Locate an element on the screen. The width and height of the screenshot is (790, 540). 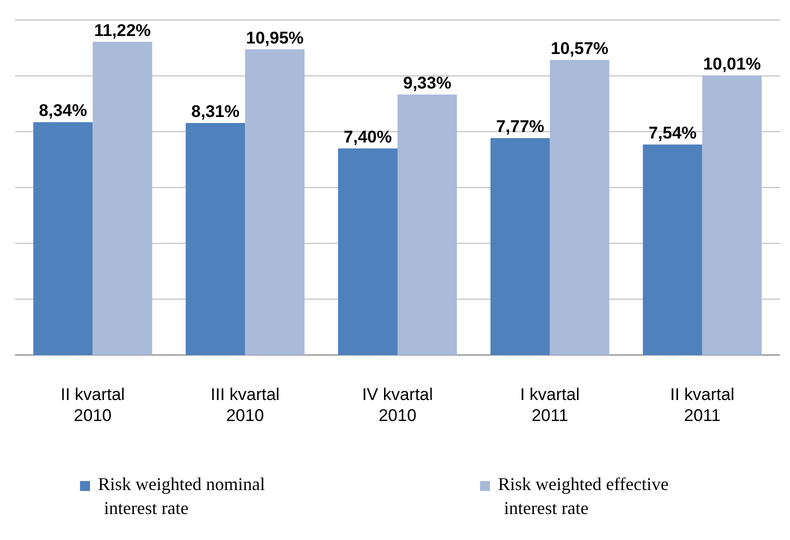
data-label: 7,54% is located at coordinates (672, 133).